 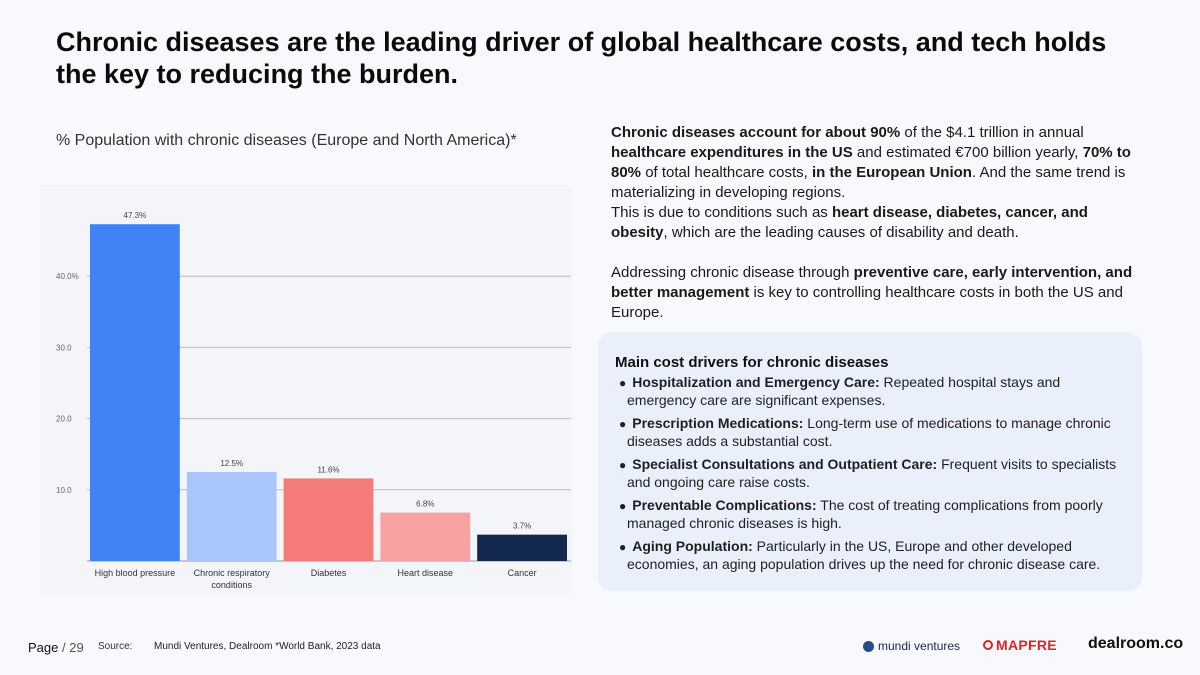 I want to click on x-tick-label: High blood pressure, so click(x=135, y=573).